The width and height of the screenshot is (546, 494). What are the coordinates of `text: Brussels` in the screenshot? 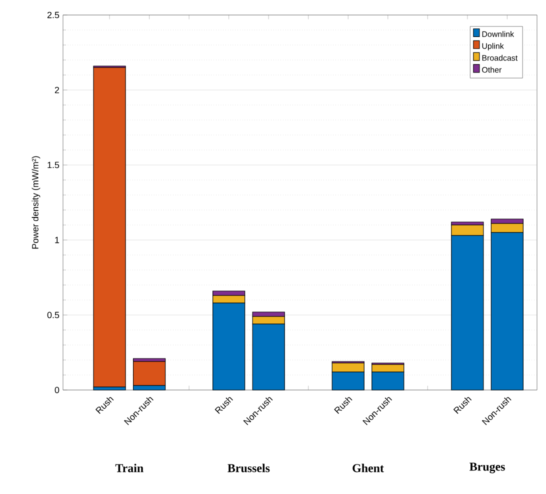 It's located at (249, 468).